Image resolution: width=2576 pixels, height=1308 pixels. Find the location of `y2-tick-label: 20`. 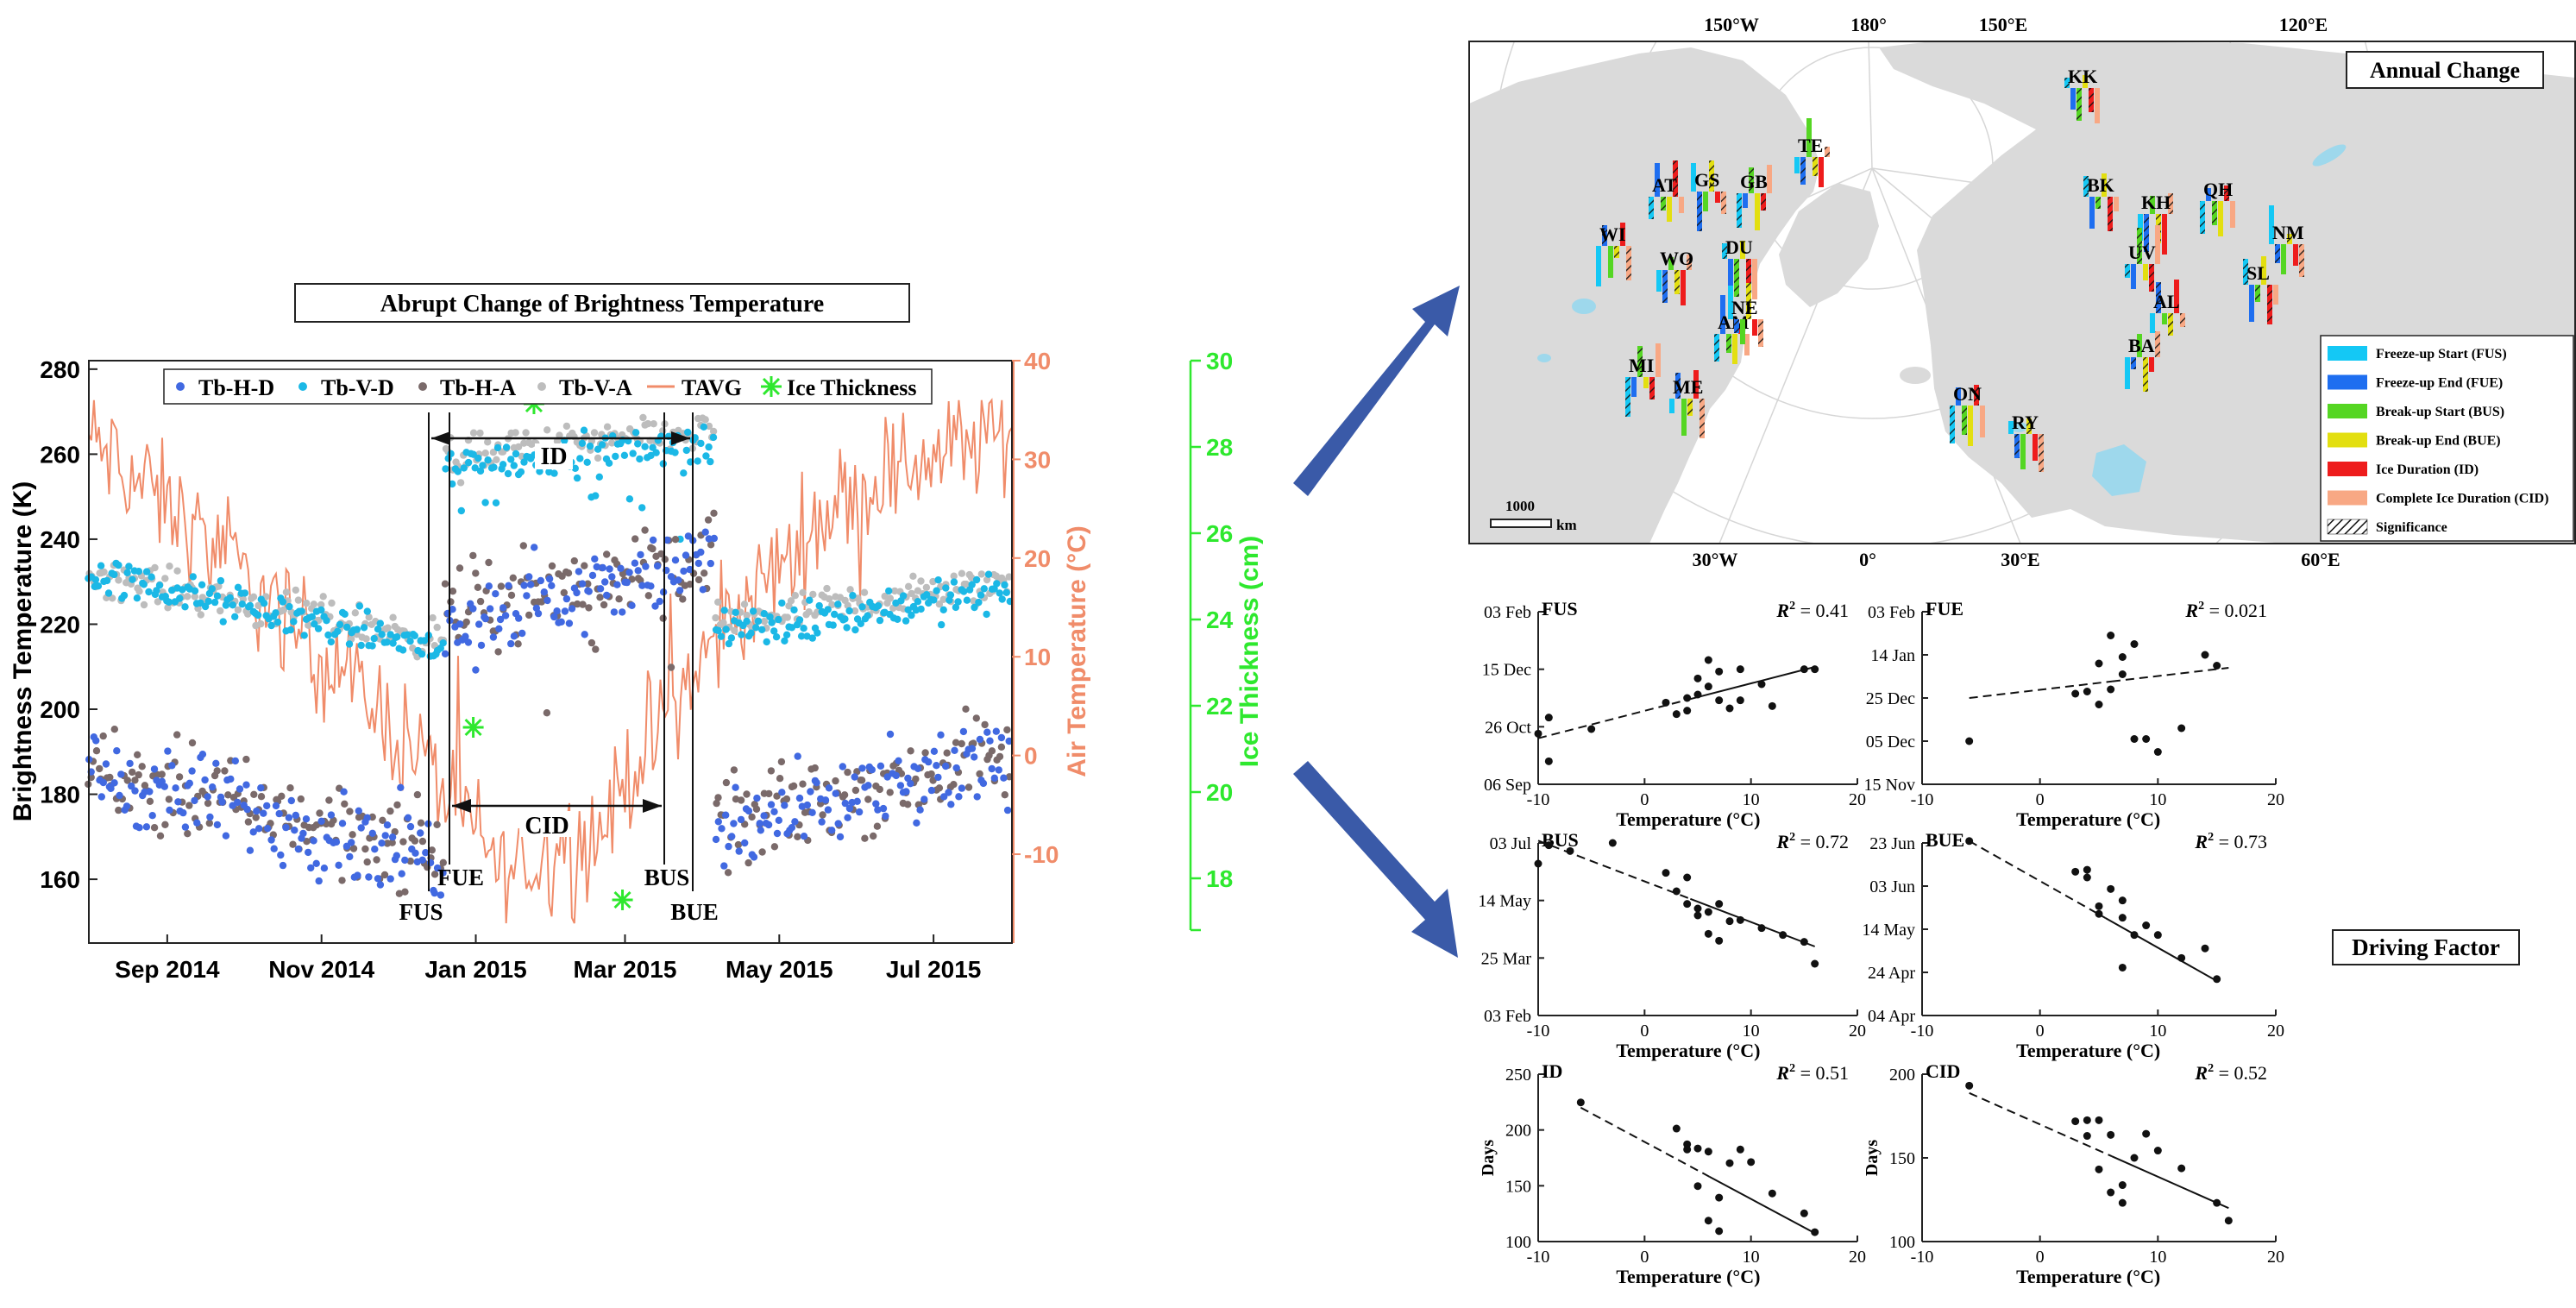

y2-tick-label: 20 is located at coordinates (1037, 558).